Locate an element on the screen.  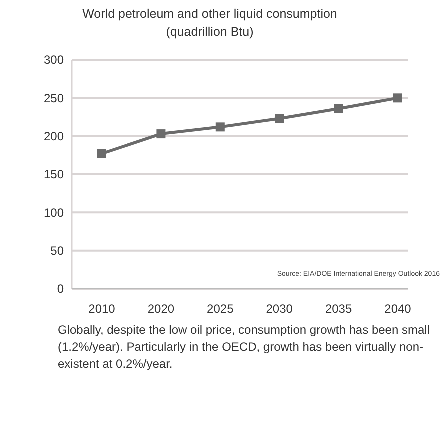
x-tick-label: 2035 is located at coordinates (338, 309).